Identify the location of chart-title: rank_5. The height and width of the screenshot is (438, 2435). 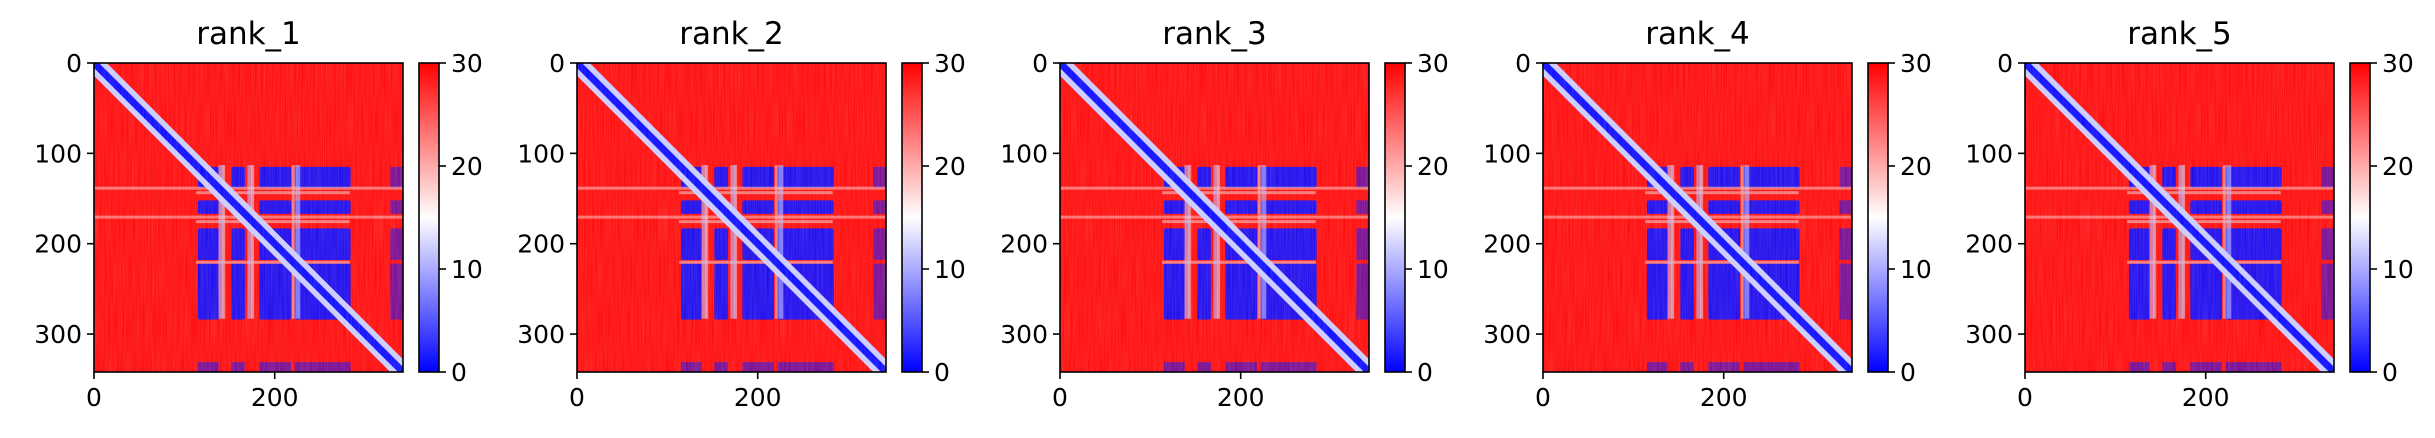
(2179, 34).